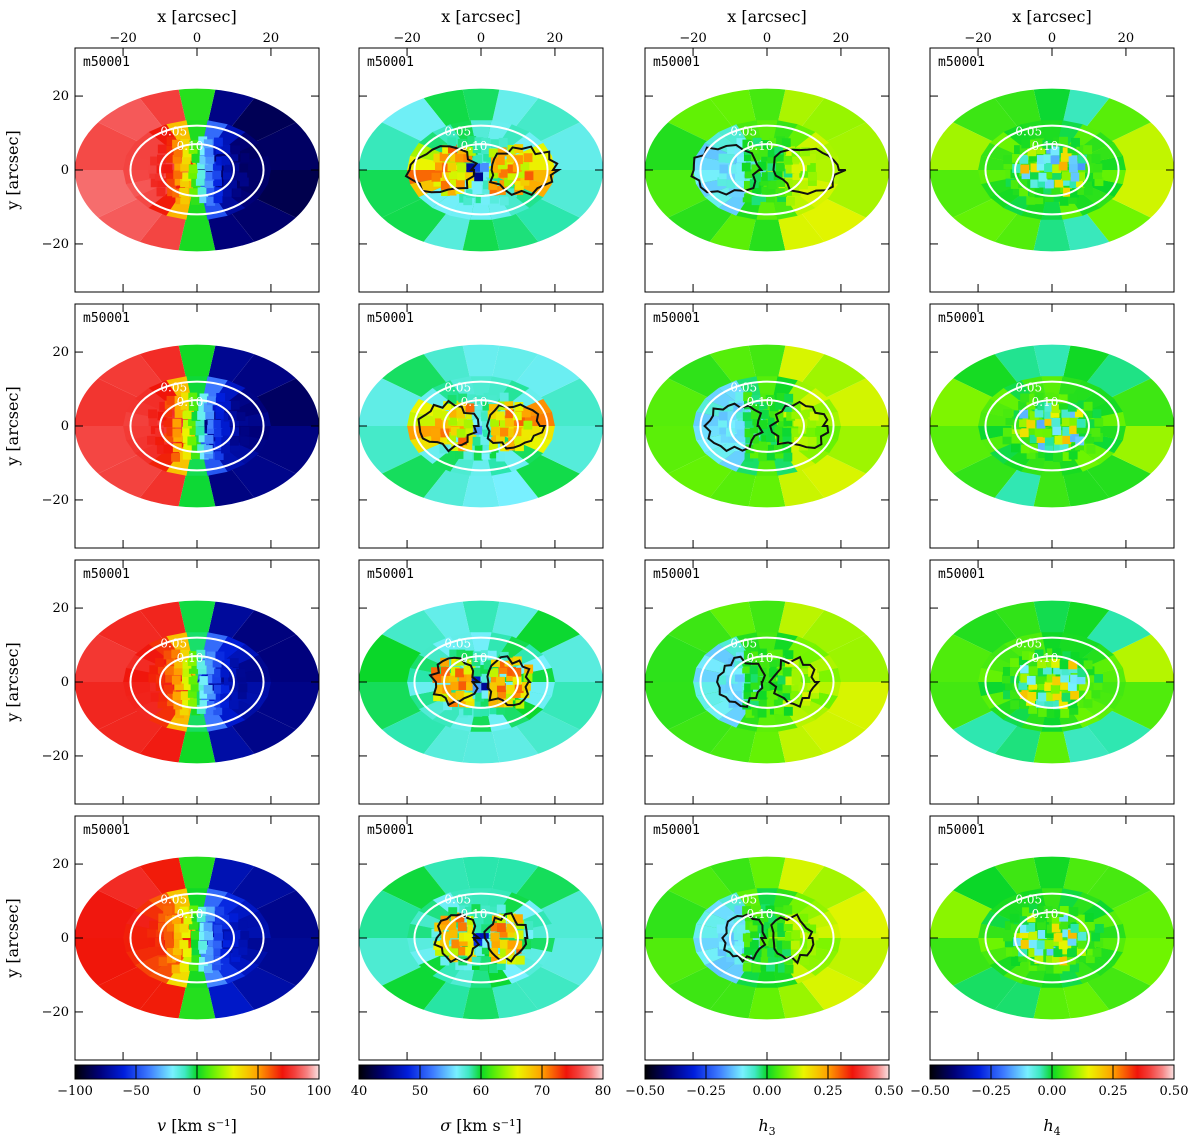 The image size is (1200, 1146). I want to click on panel-h3-row-3: 0.050.10 m50001, so click(767, 682).